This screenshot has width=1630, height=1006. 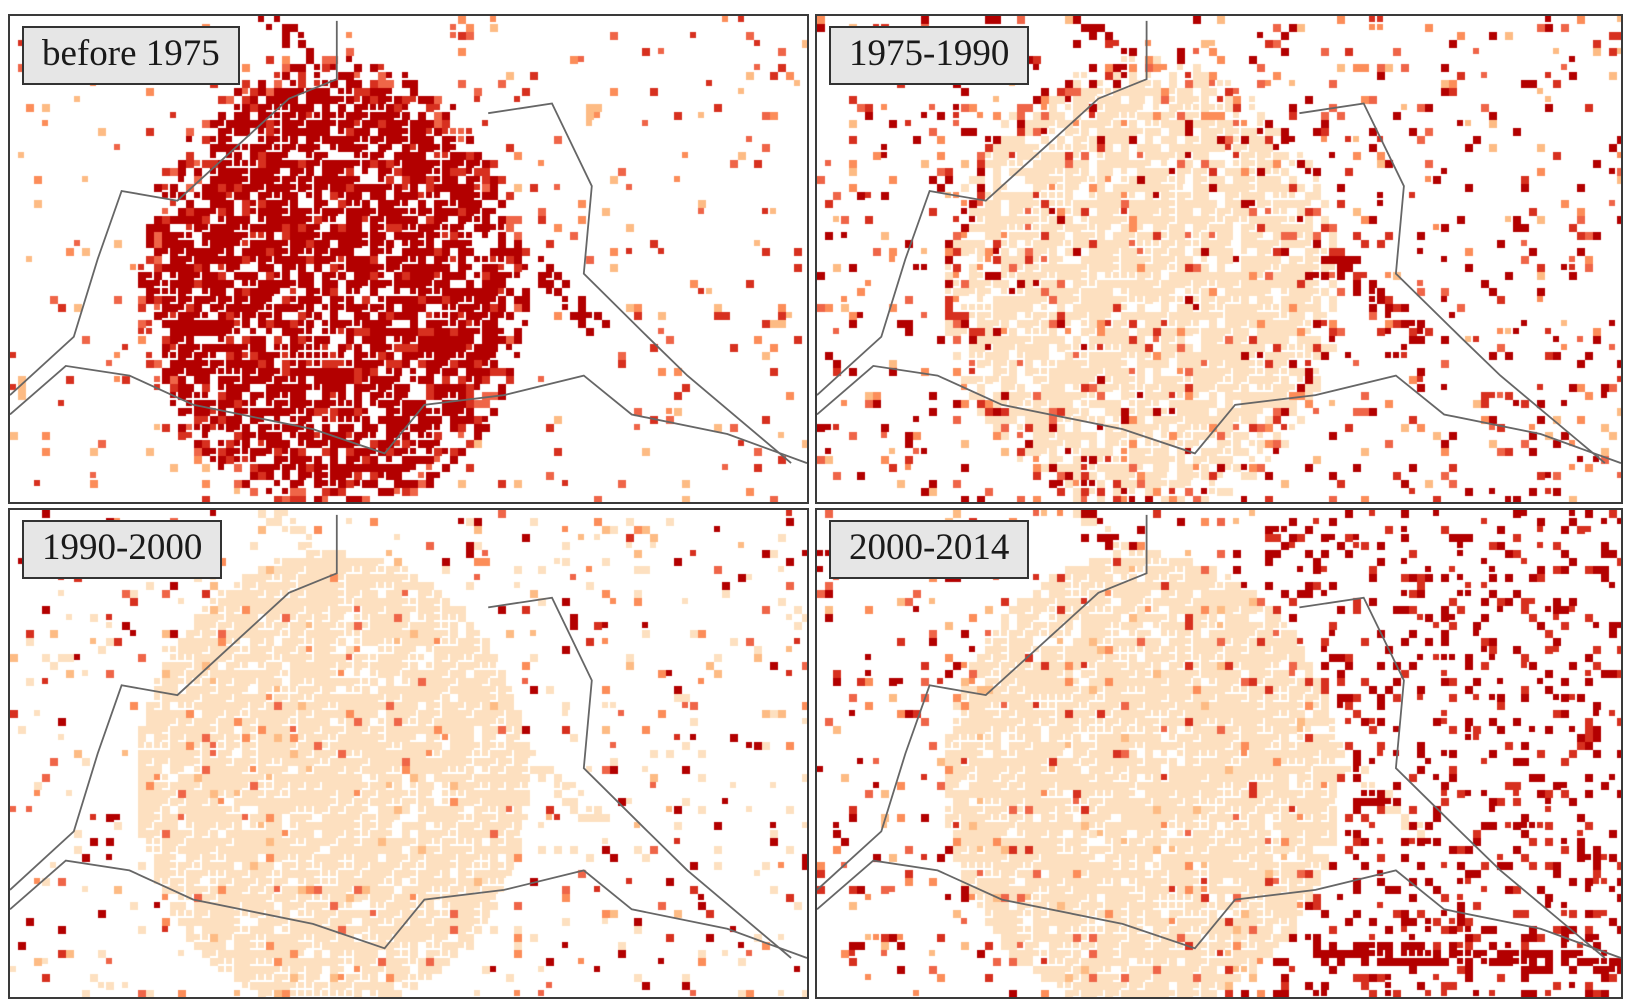 What do you see at coordinates (929, 55) in the screenshot?
I see `epoch-label: 1975-1990` at bounding box center [929, 55].